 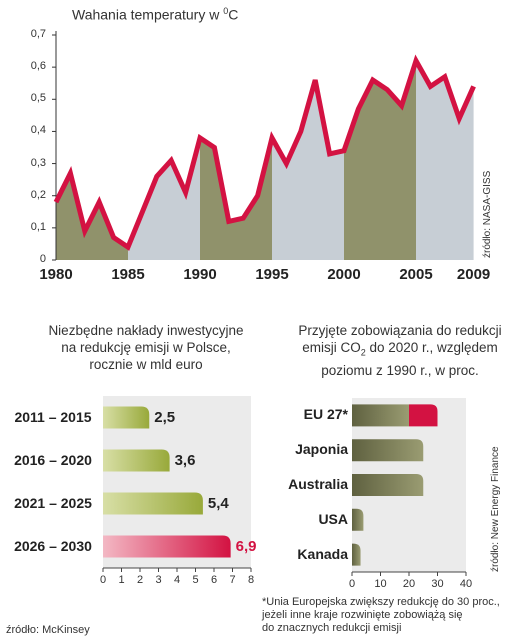 What do you see at coordinates (103, 580) in the screenshot?
I see `invest-x-tick-label-0: 0` at bounding box center [103, 580].